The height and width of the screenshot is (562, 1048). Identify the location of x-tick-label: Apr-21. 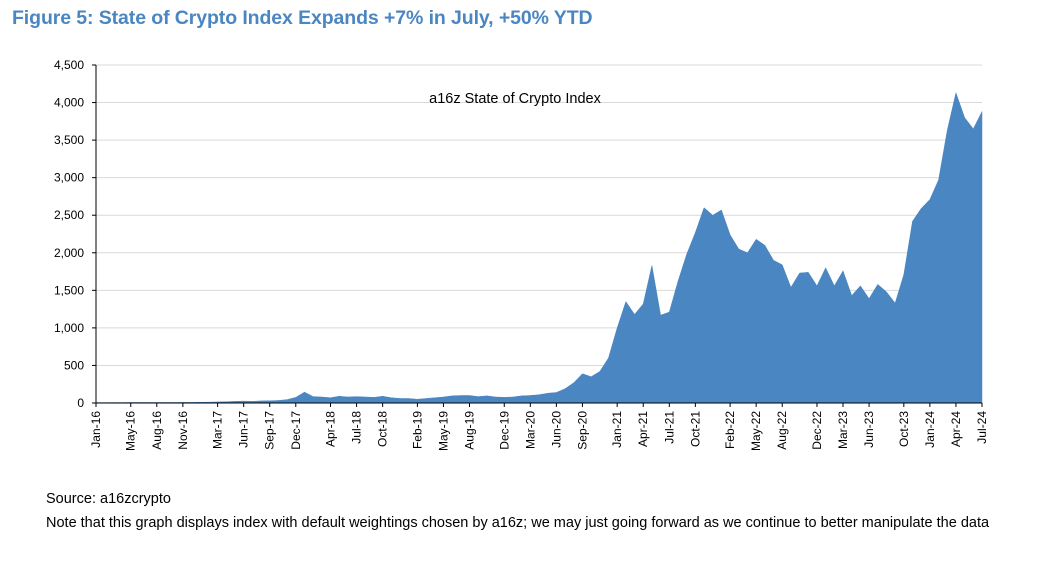
(643, 429).